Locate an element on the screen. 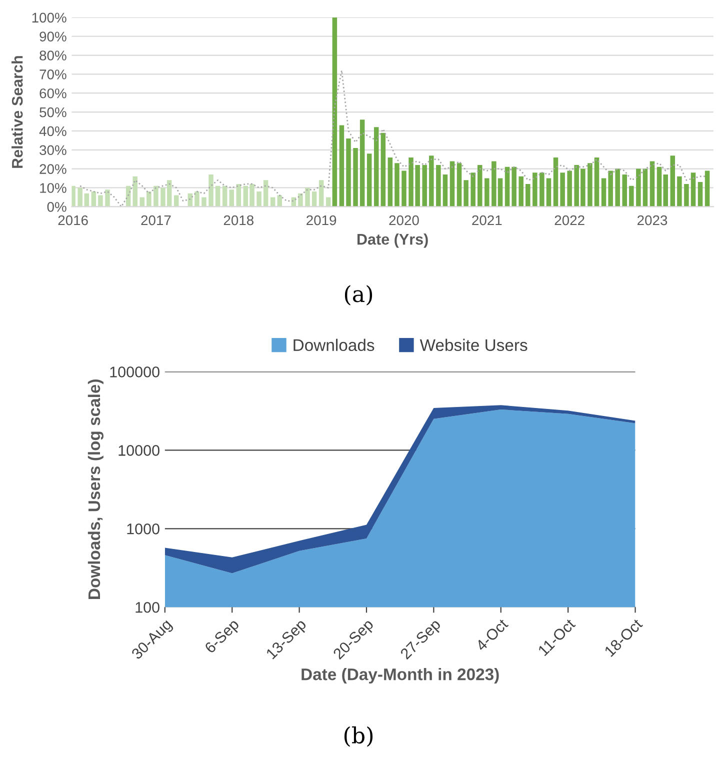  x-axis-title: Date (Yrs) is located at coordinates (392, 240).